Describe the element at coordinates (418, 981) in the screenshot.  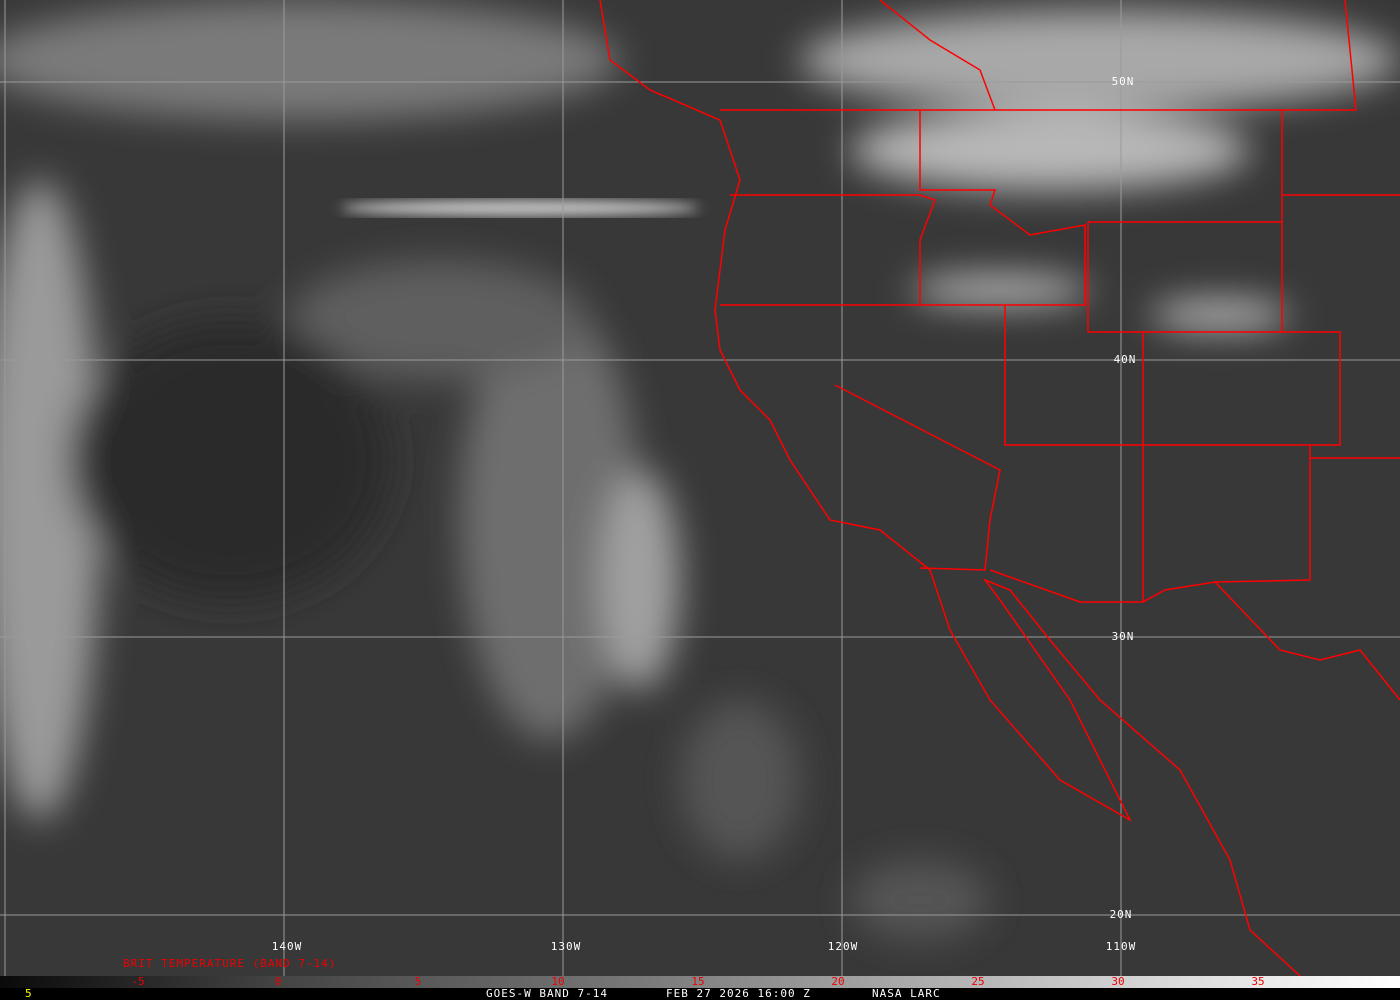
I see `scale-tick: 5` at that location.